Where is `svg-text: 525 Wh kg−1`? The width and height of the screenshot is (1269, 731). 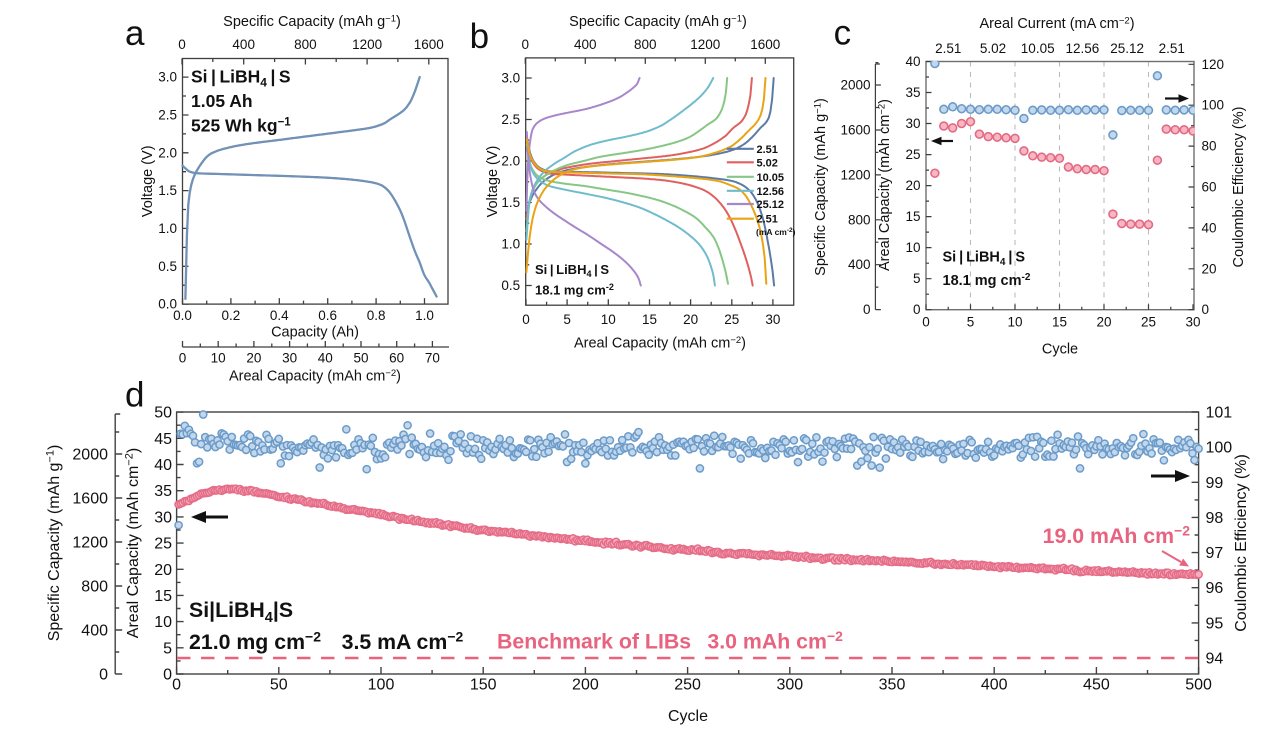 svg-text: 525 Wh kg−1 is located at coordinates (241, 126).